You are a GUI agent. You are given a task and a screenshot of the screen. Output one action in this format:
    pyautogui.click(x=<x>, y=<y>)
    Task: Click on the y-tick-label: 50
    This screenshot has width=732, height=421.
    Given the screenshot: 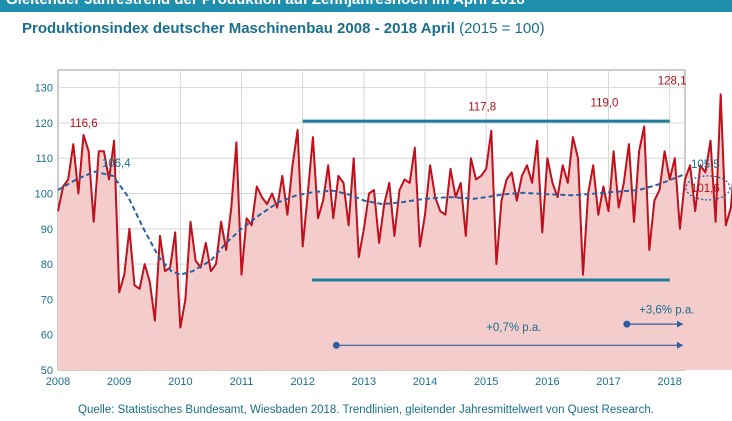 What is the action you would take?
    pyautogui.click(x=47, y=371)
    